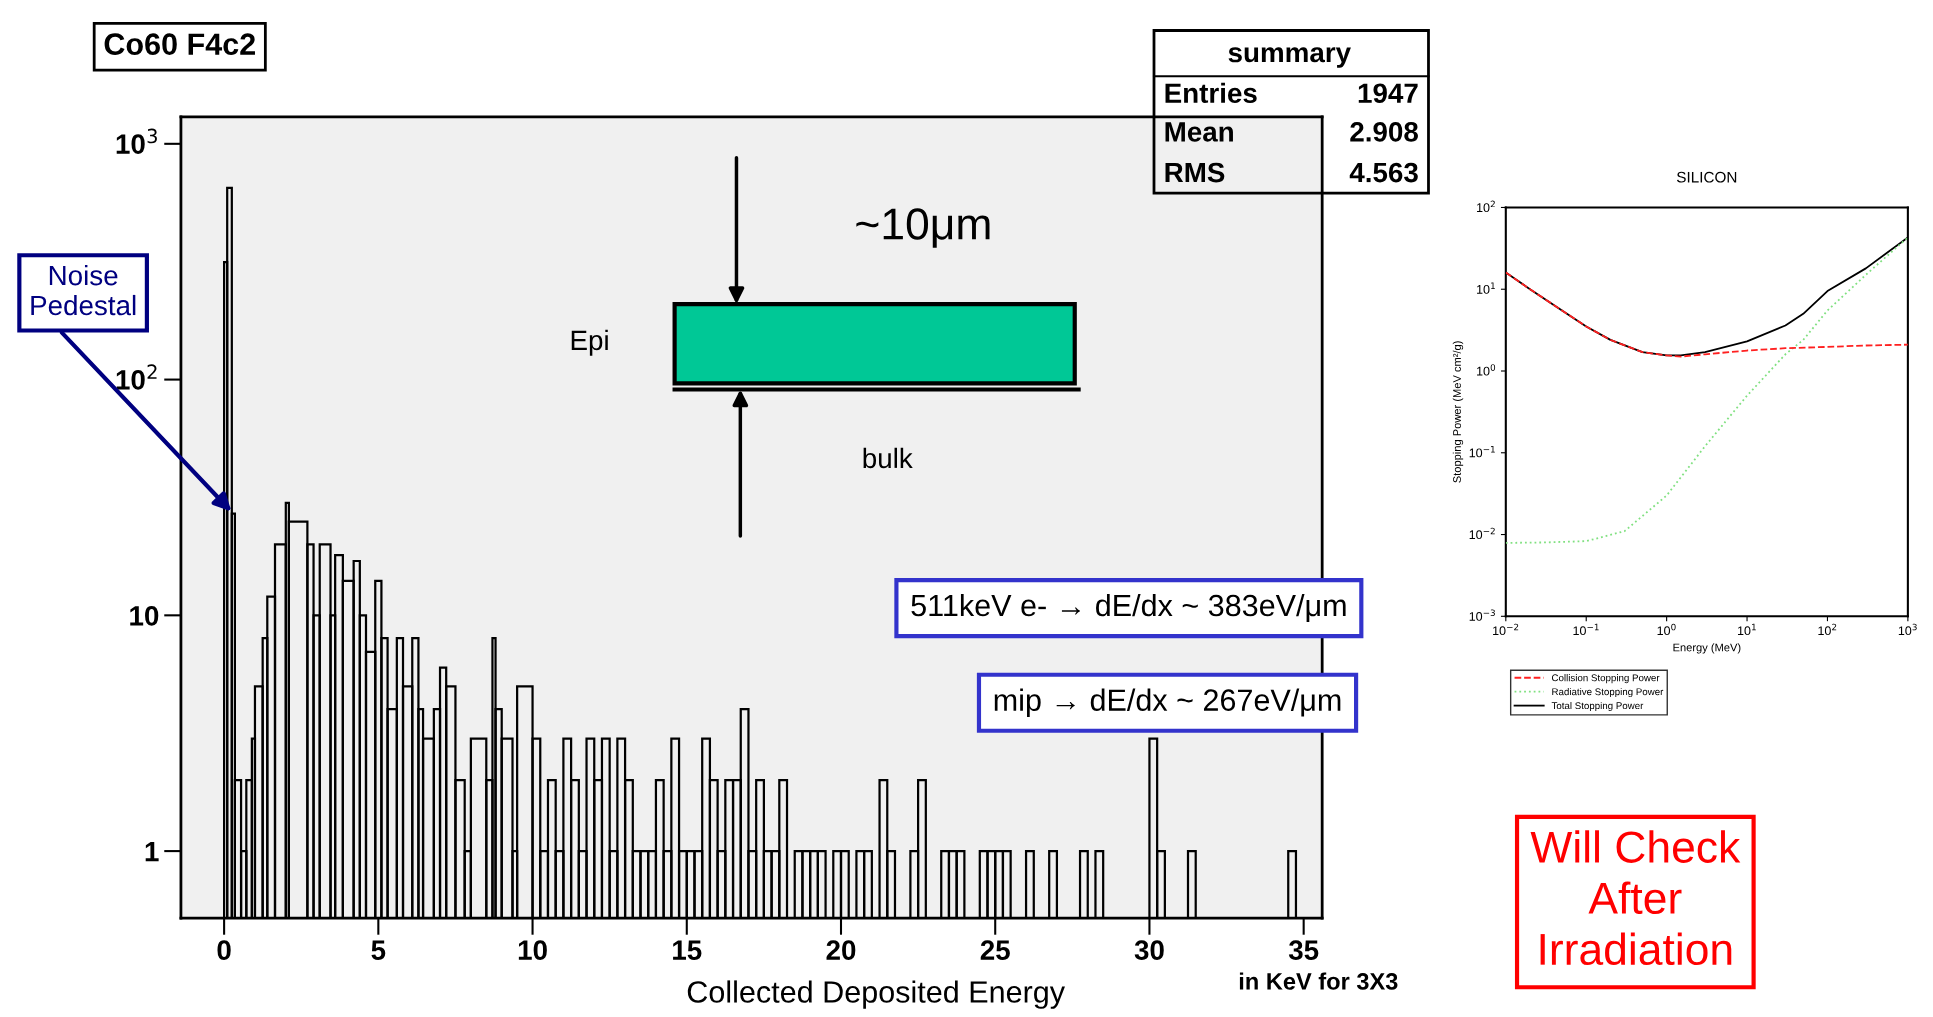  What do you see at coordinates (179, 44) in the screenshot?
I see `chart-title: Co60 F4c2` at bounding box center [179, 44].